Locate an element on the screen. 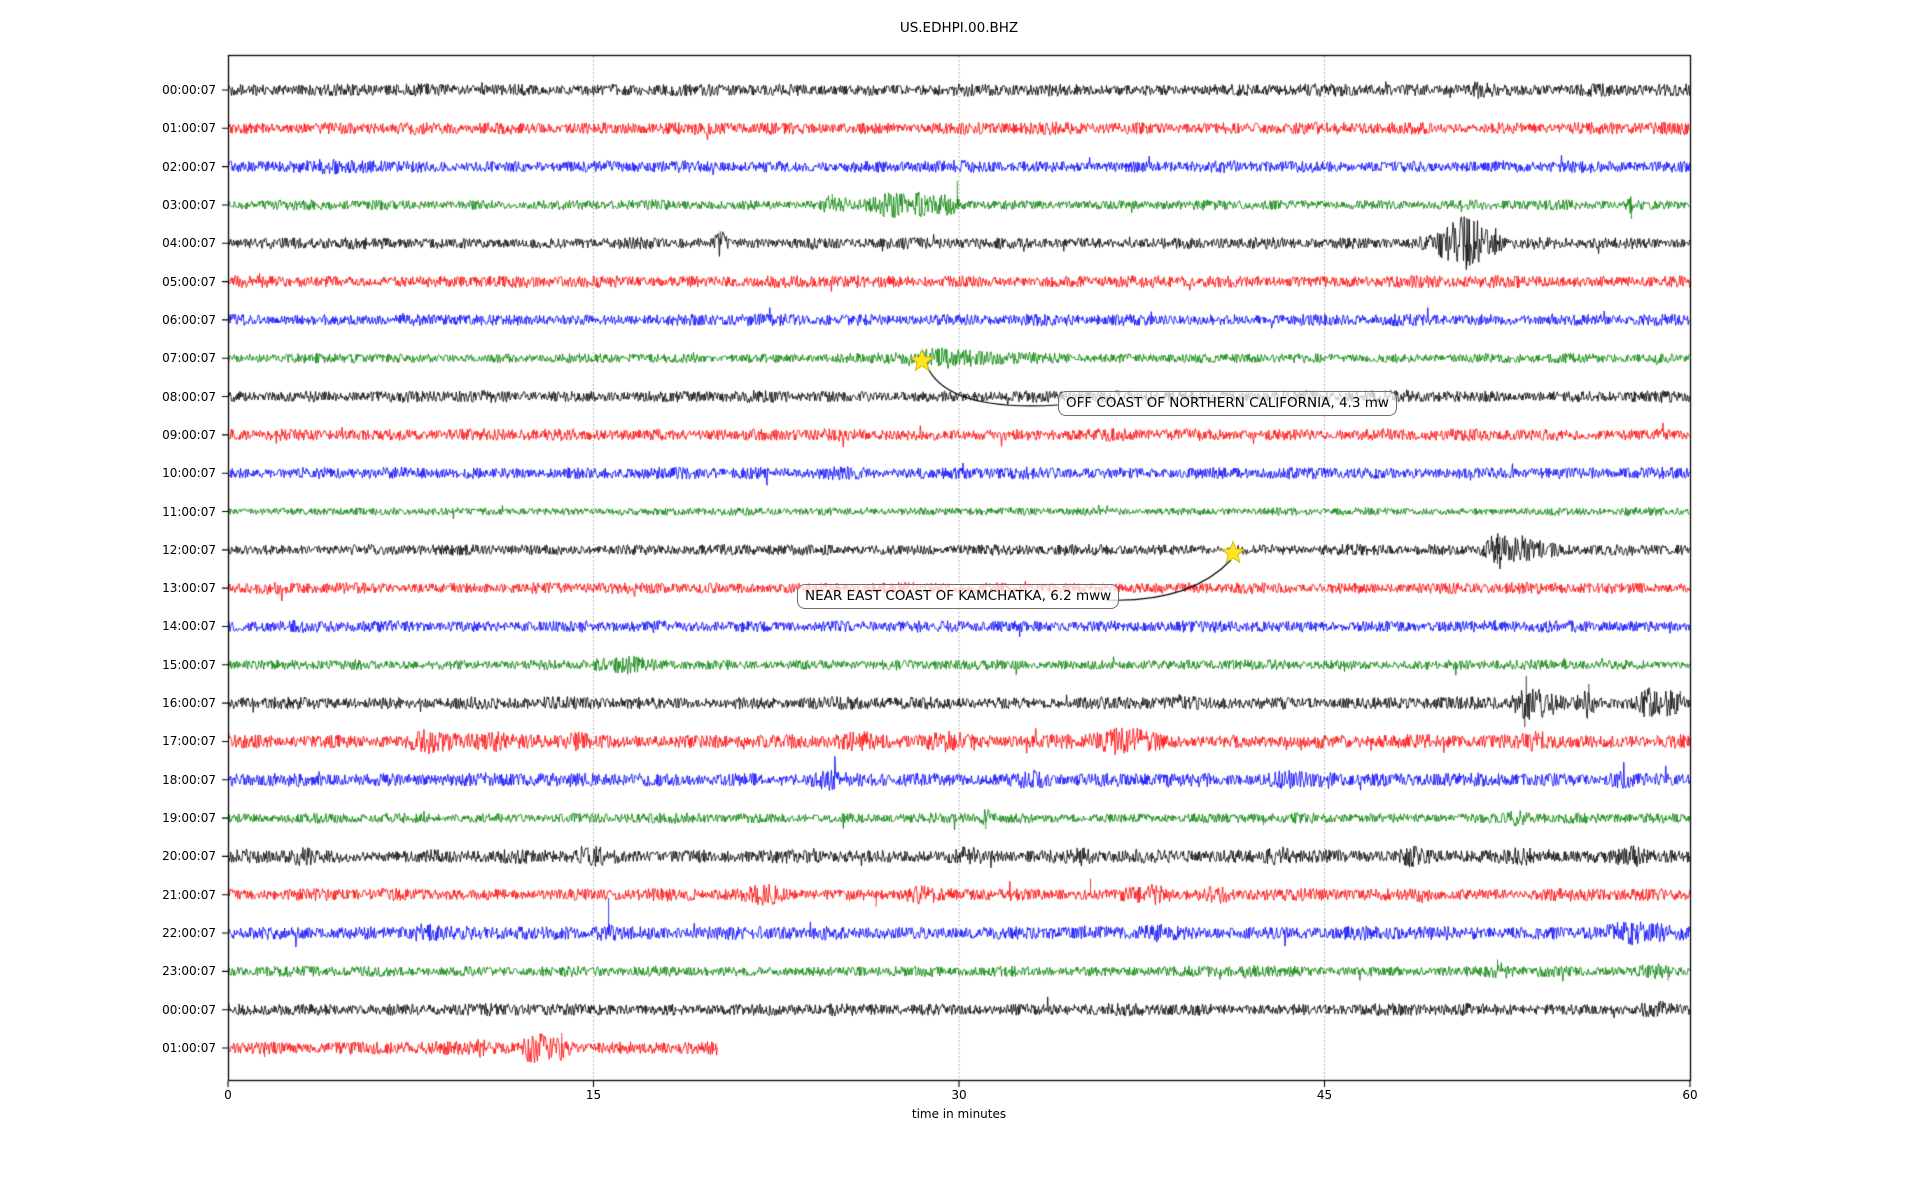 The width and height of the screenshot is (1920, 1200). row-time-label: 23:00:07 is located at coordinates (189, 971).